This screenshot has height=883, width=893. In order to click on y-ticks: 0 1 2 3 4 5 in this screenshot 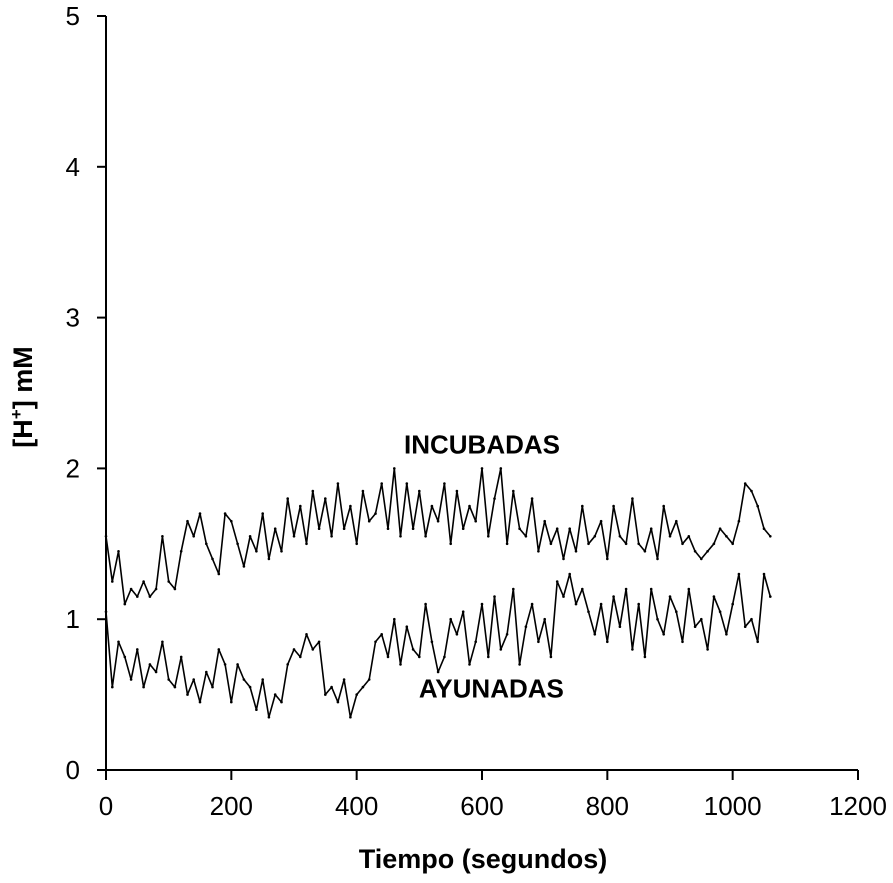, I will do `click(86, 393)`.